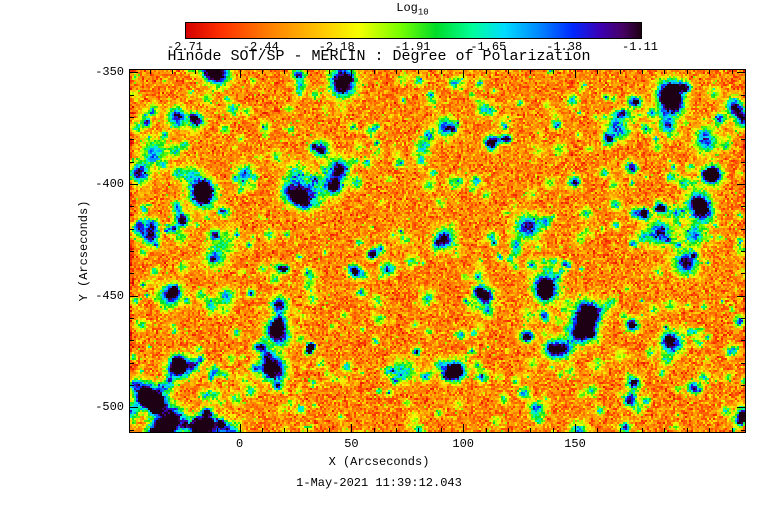 This screenshot has width=758, height=512. What do you see at coordinates (463, 444) in the screenshot?
I see `x-tick-label: 100` at bounding box center [463, 444].